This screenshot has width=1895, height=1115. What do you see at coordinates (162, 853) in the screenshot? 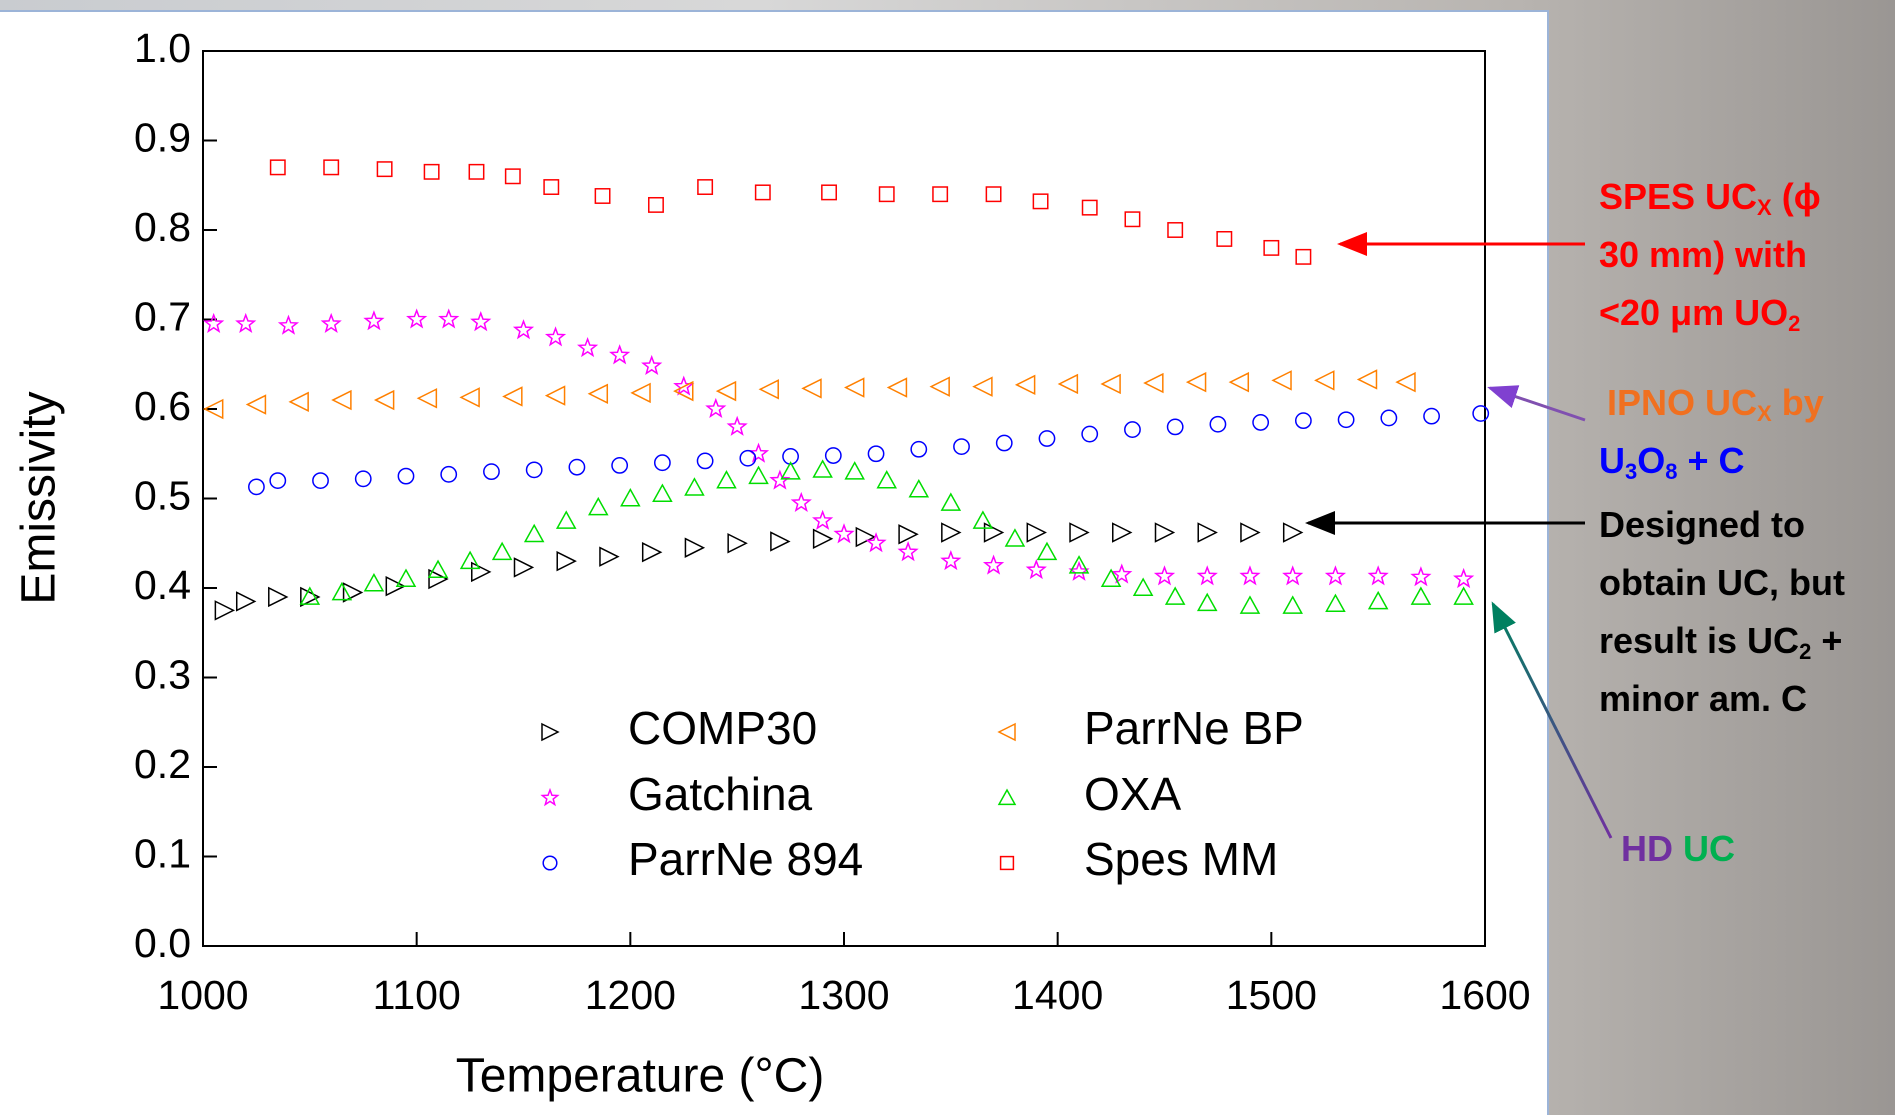
I see `y-tick-label: 0.1` at bounding box center [162, 853].